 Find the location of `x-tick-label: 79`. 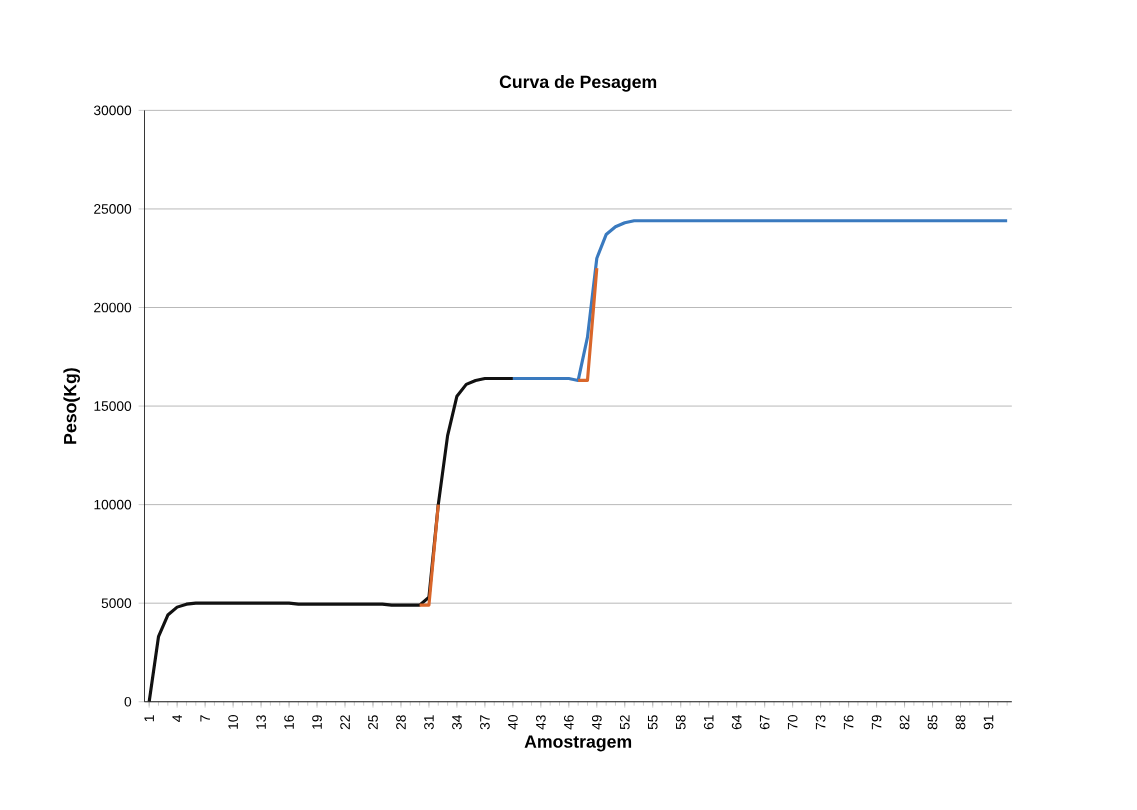

x-tick-label: 79 is located at coordinates (876, 722).